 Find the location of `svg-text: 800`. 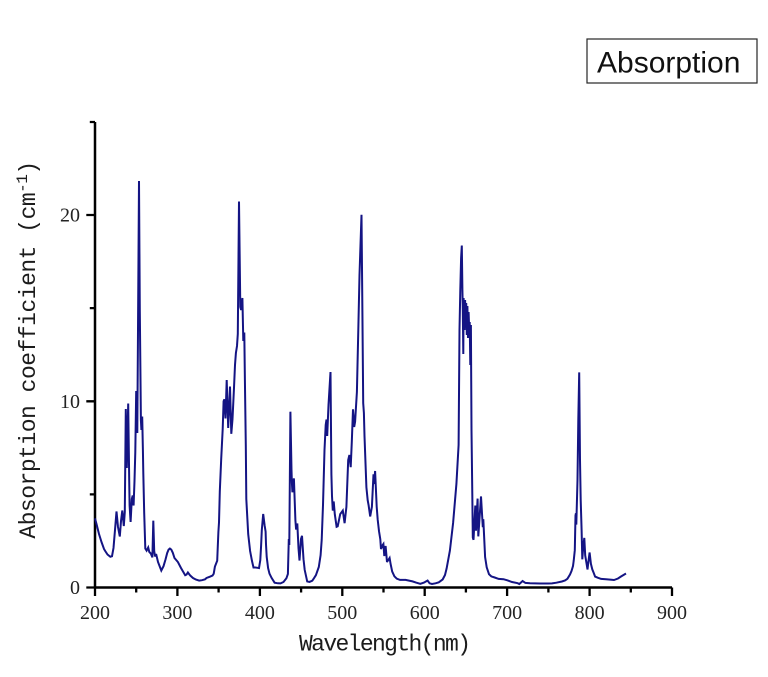

svg-text: 800 is located at coordinates (590, 613).